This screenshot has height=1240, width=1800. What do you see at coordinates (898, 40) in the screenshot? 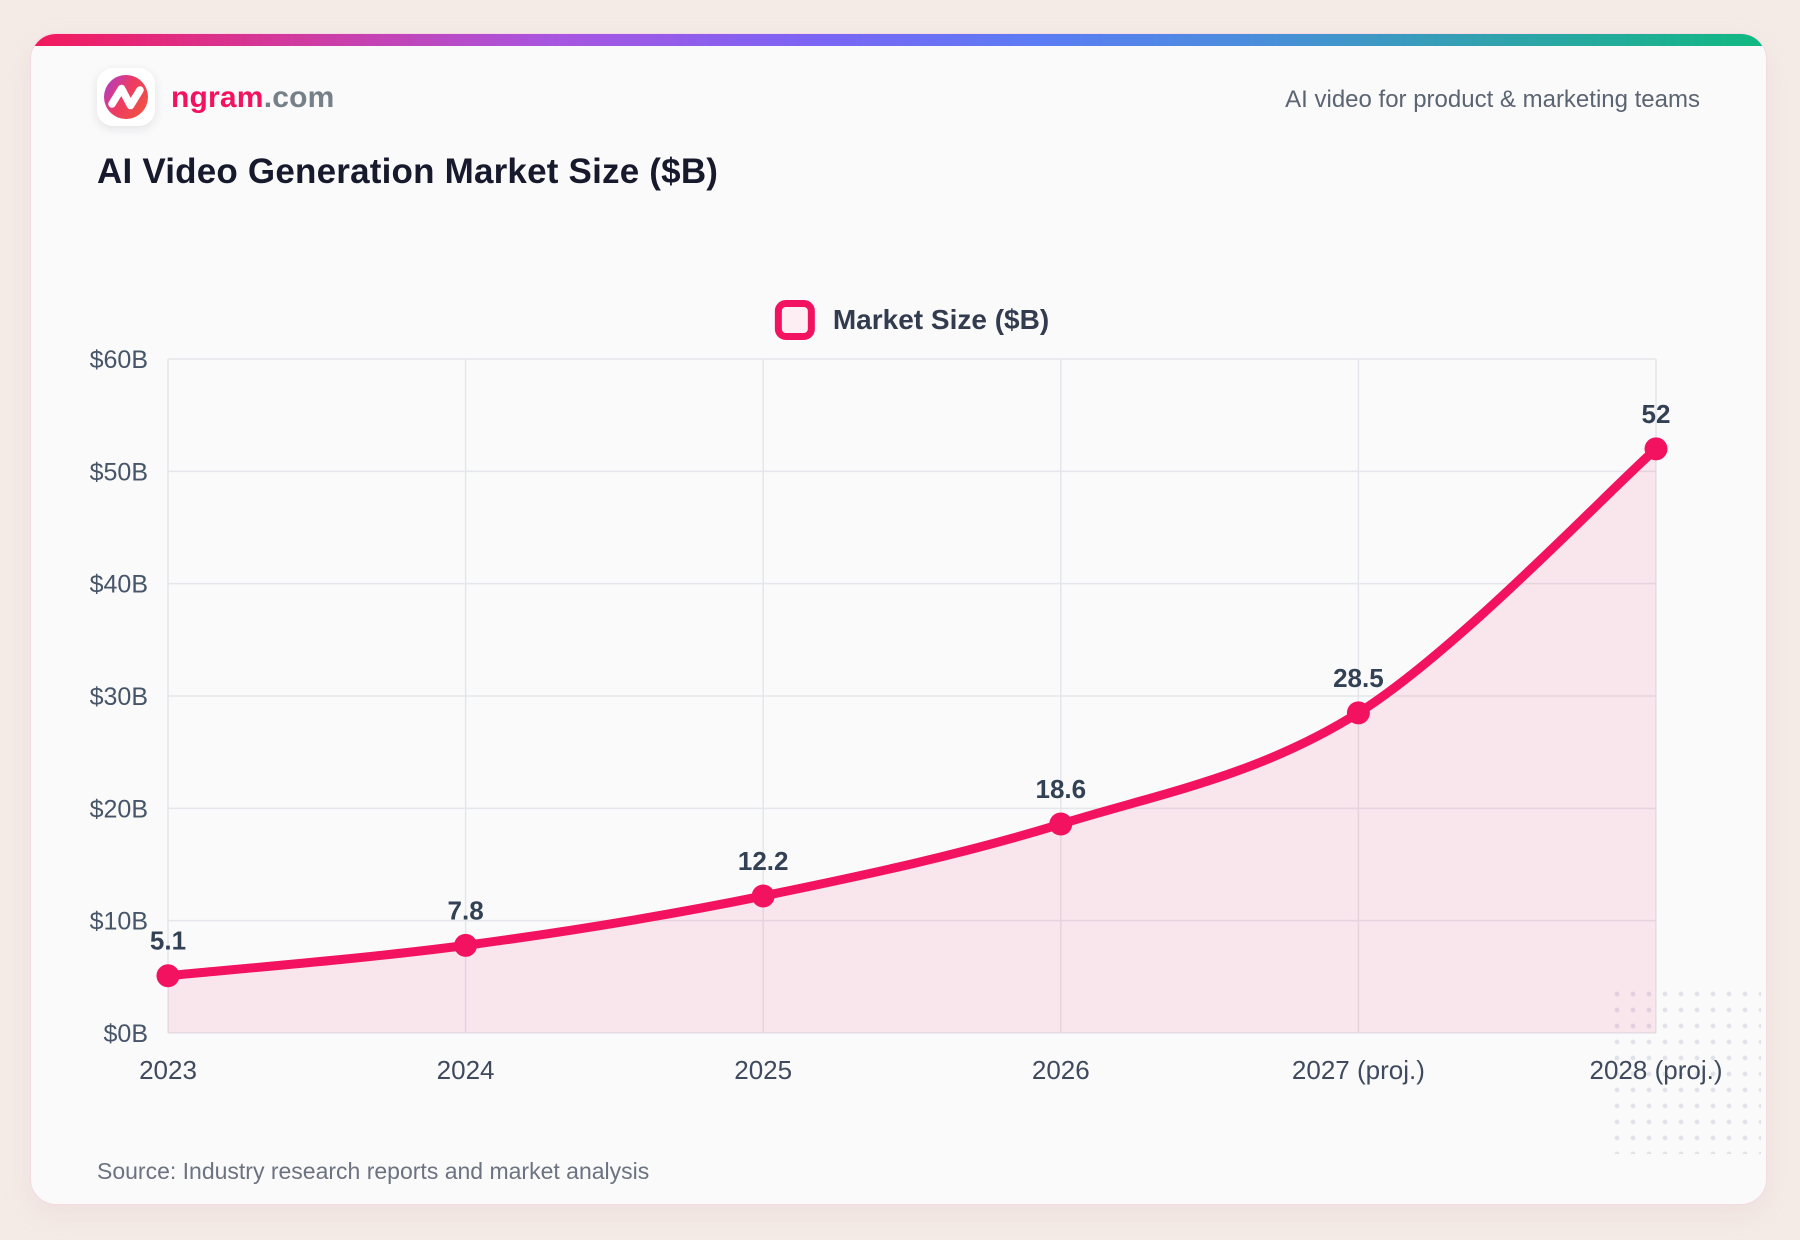
I see `gradient-accent-bar` at bounding box center [898, 40].